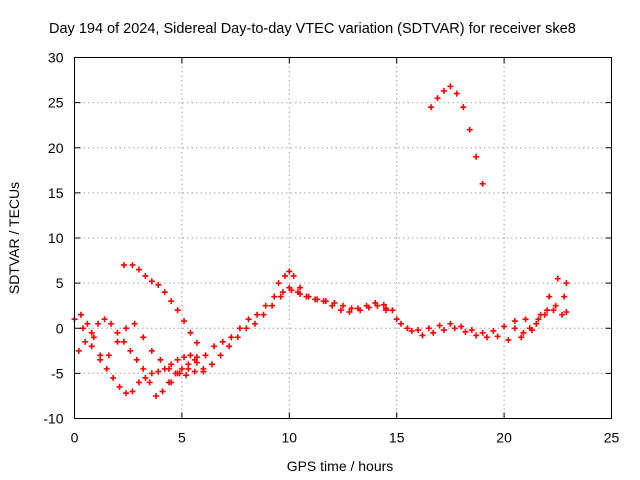  Describe the element at coordinates (53, 419) in the screenshot. I see `y-tick-label: -10` at that location.